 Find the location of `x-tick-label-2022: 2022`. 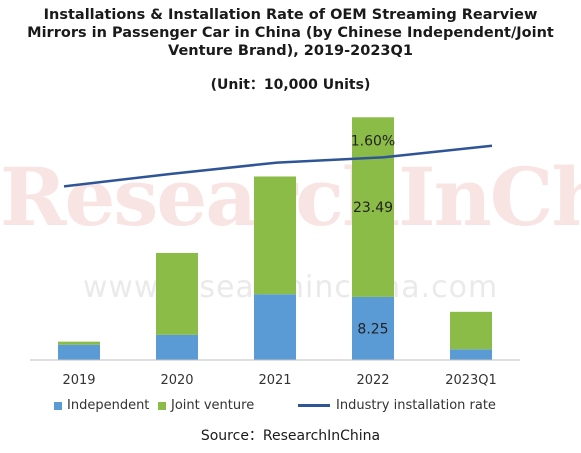

x-tick-label-2022: 2022 is located at coordinates (372, 380).